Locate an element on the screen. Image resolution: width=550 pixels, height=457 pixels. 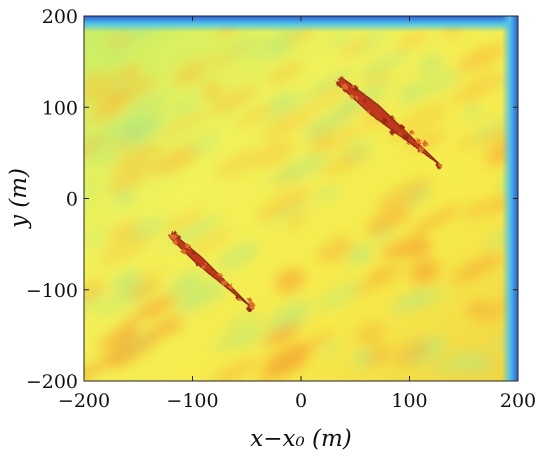
x-tick-label: 100 is located at coordinates (409, 401).